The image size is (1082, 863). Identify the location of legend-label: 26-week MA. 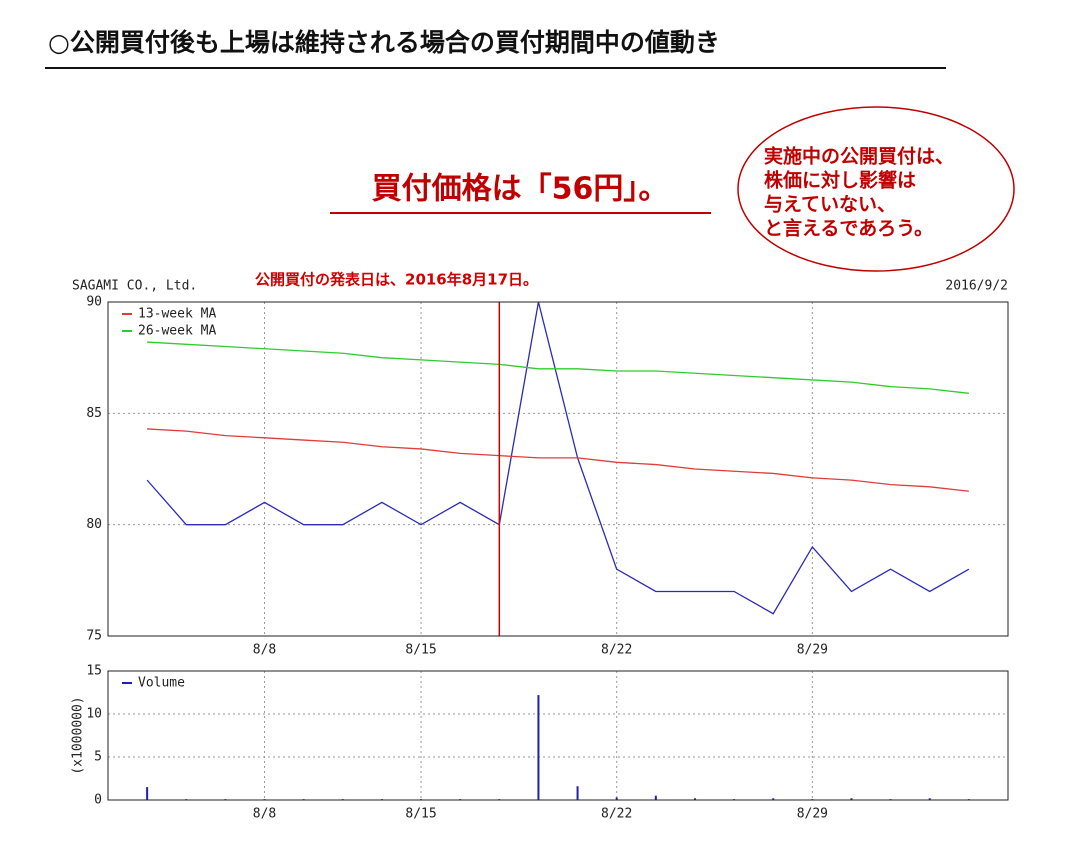
(177, 331).